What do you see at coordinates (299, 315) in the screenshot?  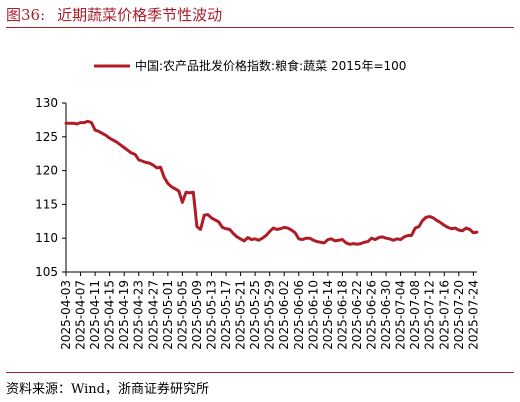 I see `x-tick-label: 2025-06-06` at bounding box center [299, 315].